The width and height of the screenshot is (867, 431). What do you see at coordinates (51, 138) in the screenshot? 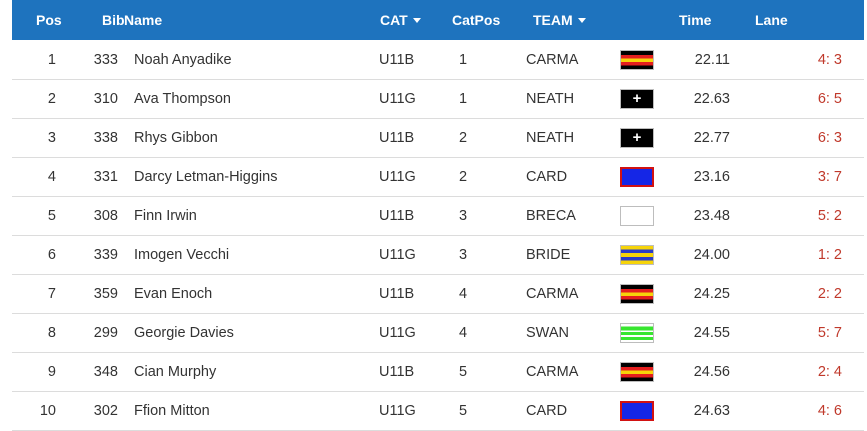
I see `pos-cell: 3` at bounding box center [51, 138].